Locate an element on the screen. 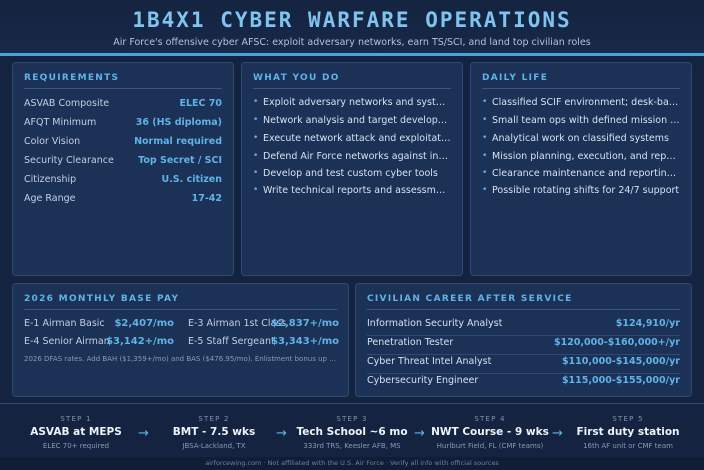  requirement-label: Security Clearance is located at coordinates (69, 160).